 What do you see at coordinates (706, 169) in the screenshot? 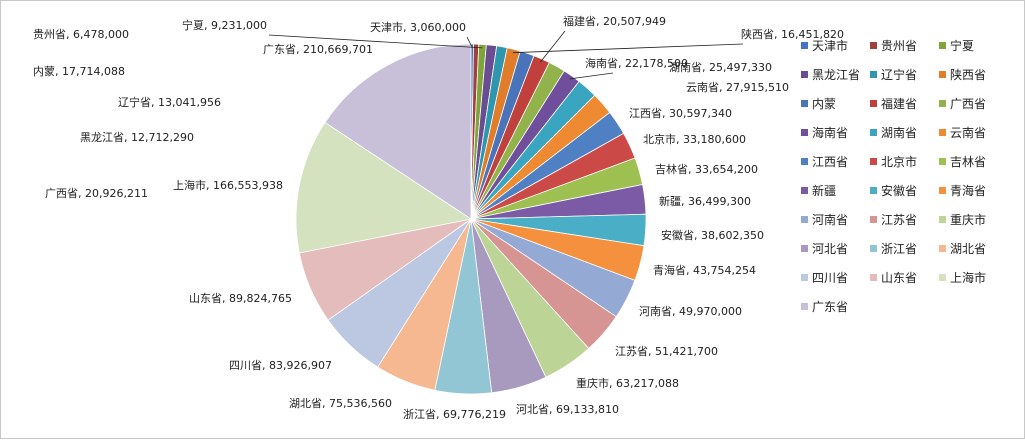
I see `data-label: 吉林省, 33,654,200` at bounding box center [706, 169].